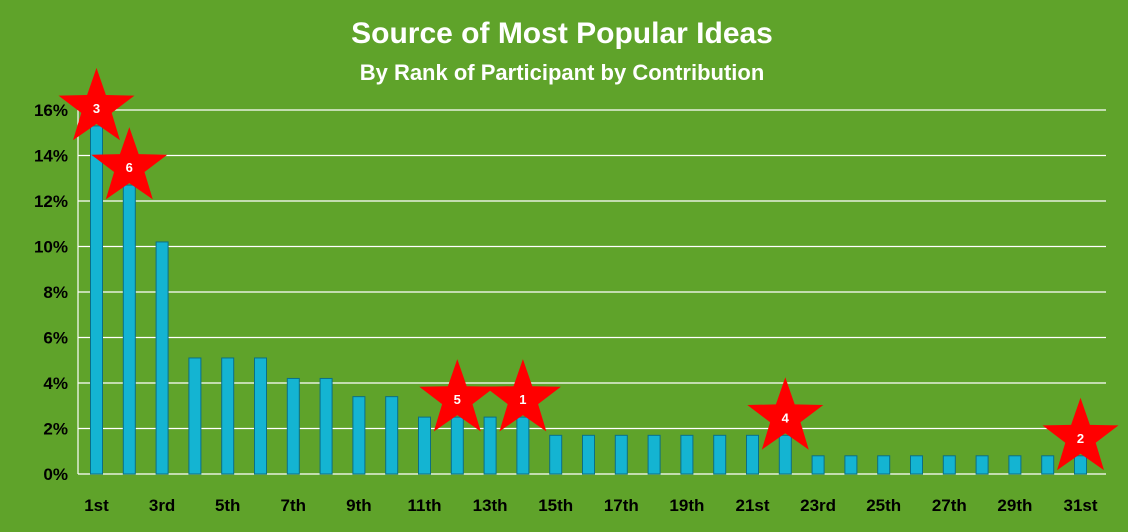 Image resolution: width=1128 pixels, height=532 pixels. I want to click on star-annotation: 1, so click(522, 395).